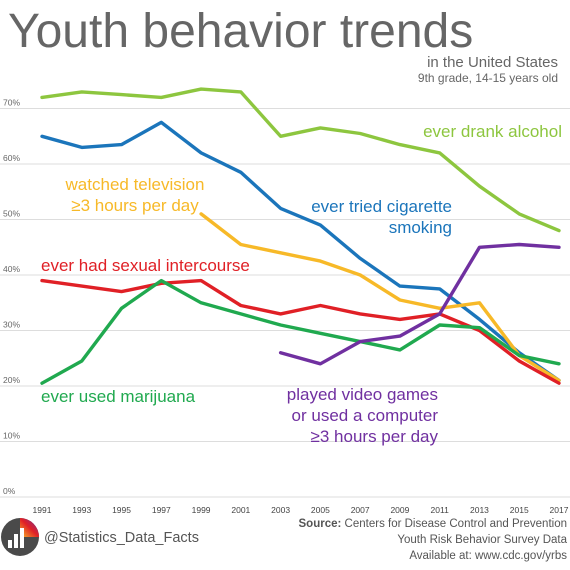 The width and height of the screenshot is (570, 570). Describe the element at coordinates (240, 510) in the screenshot. I see `x-tick-label: 2001` at that location.